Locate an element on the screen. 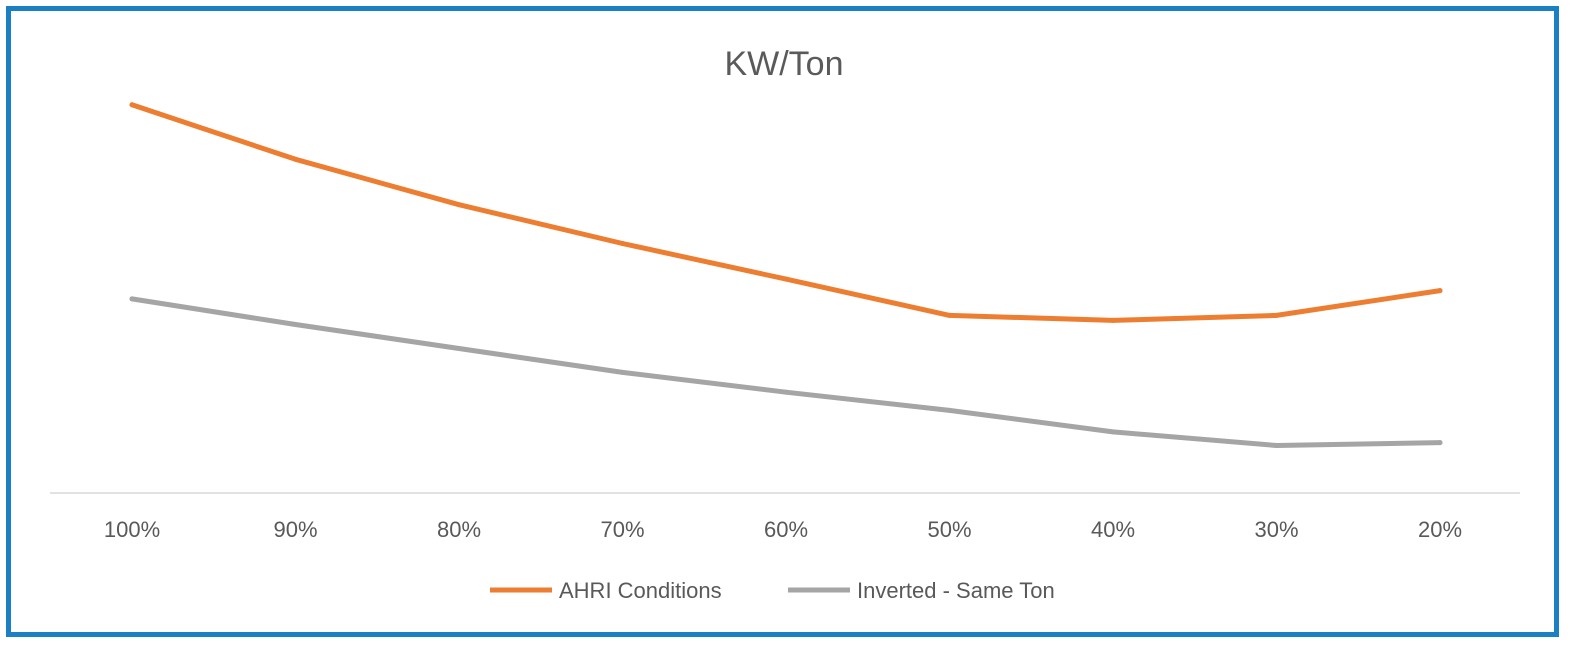 The width and height of the screenshot is (1581, 654). x-tick-labels: 100% 90% 80% 70% 60% 50% 40% 30% 20% is located at coordinates (783, 529).